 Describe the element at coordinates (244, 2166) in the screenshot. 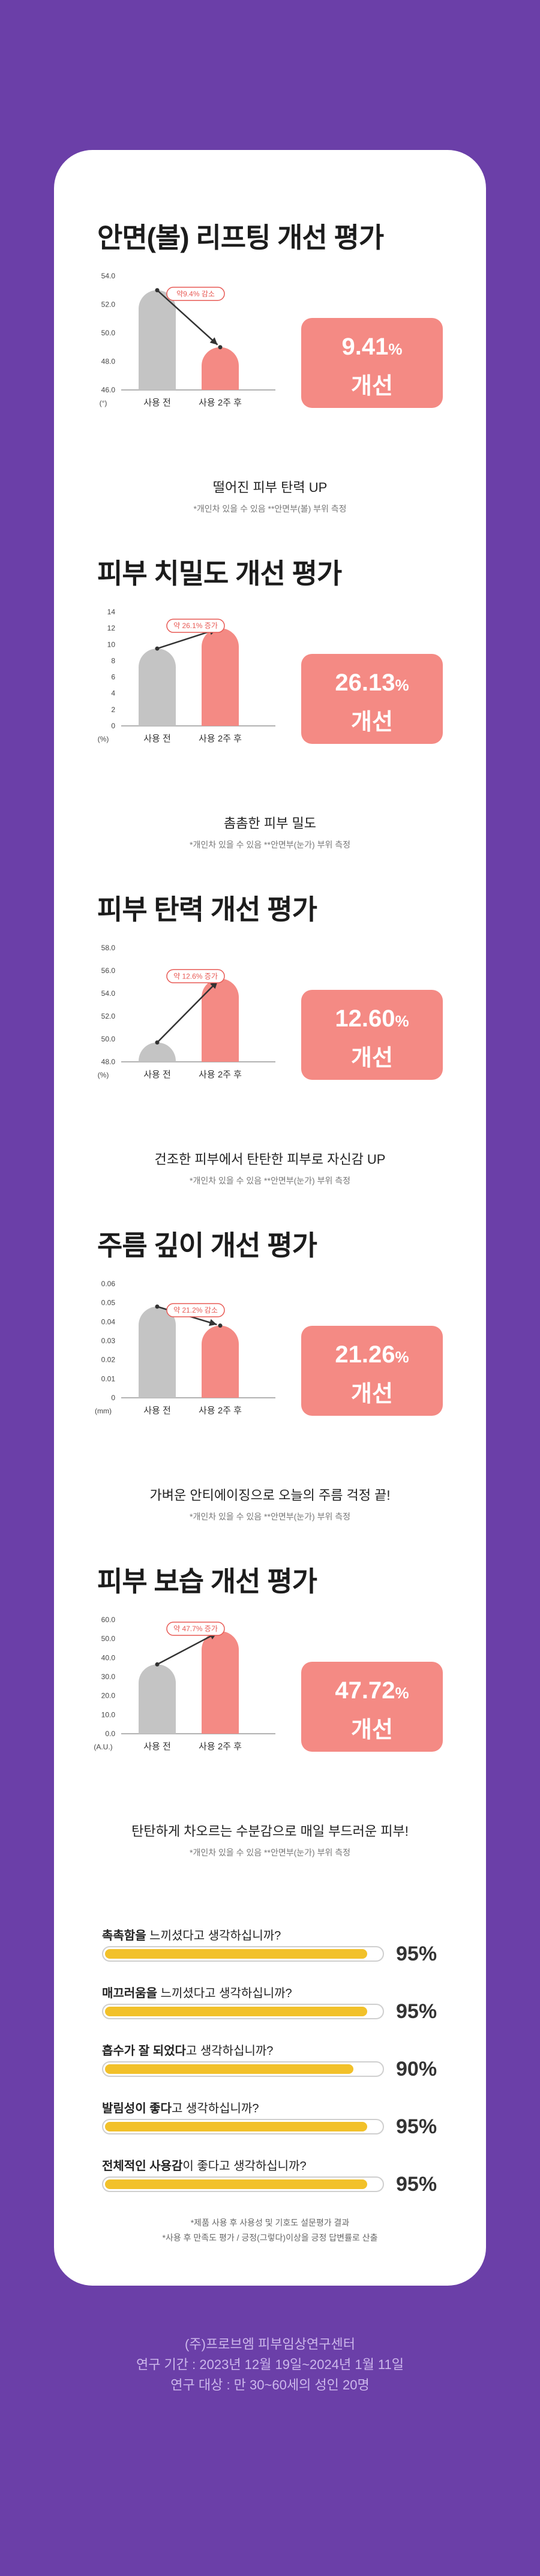

I see `survey-question-rest: 이 좋다고 생각하십니까?` at that location.